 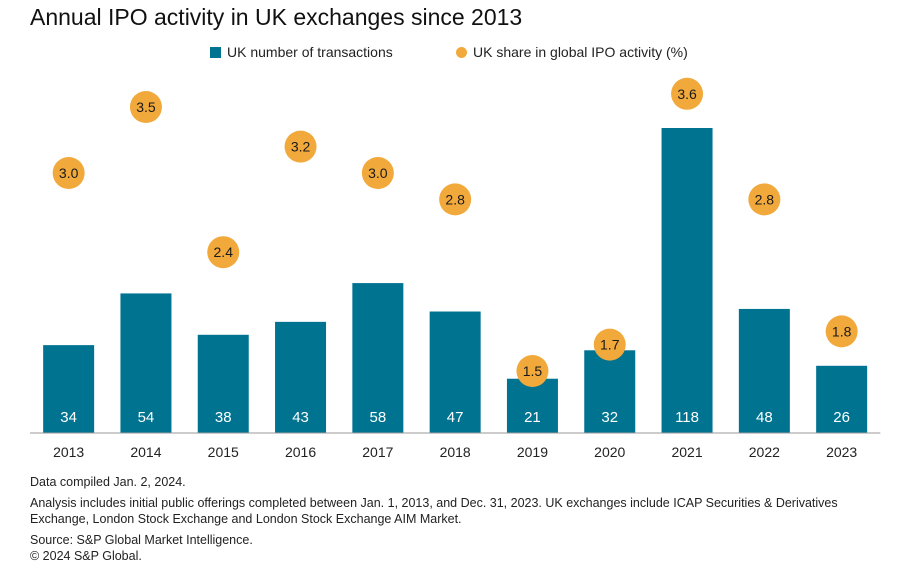 I want to click on bar-label-2013: 34, so click(x=68, y=417).